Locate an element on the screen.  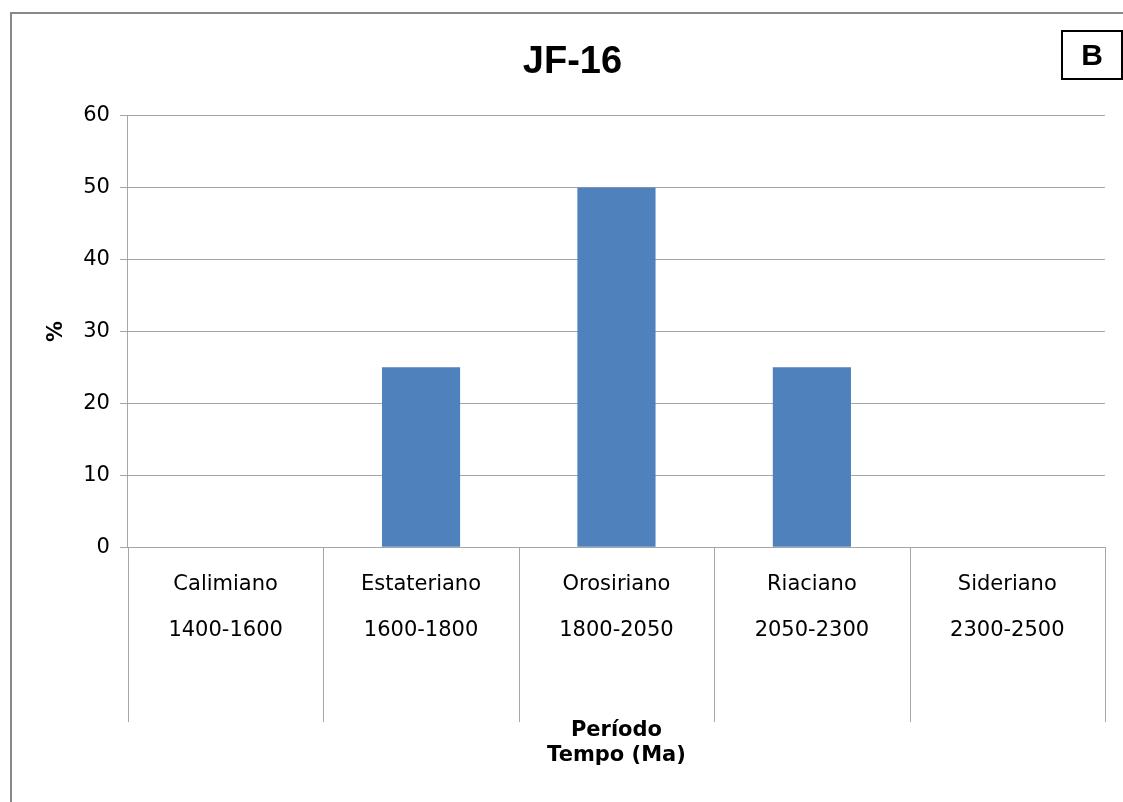
x-tick-label: Sideriano 2300-2500 is located at coordinates (1007, 605).